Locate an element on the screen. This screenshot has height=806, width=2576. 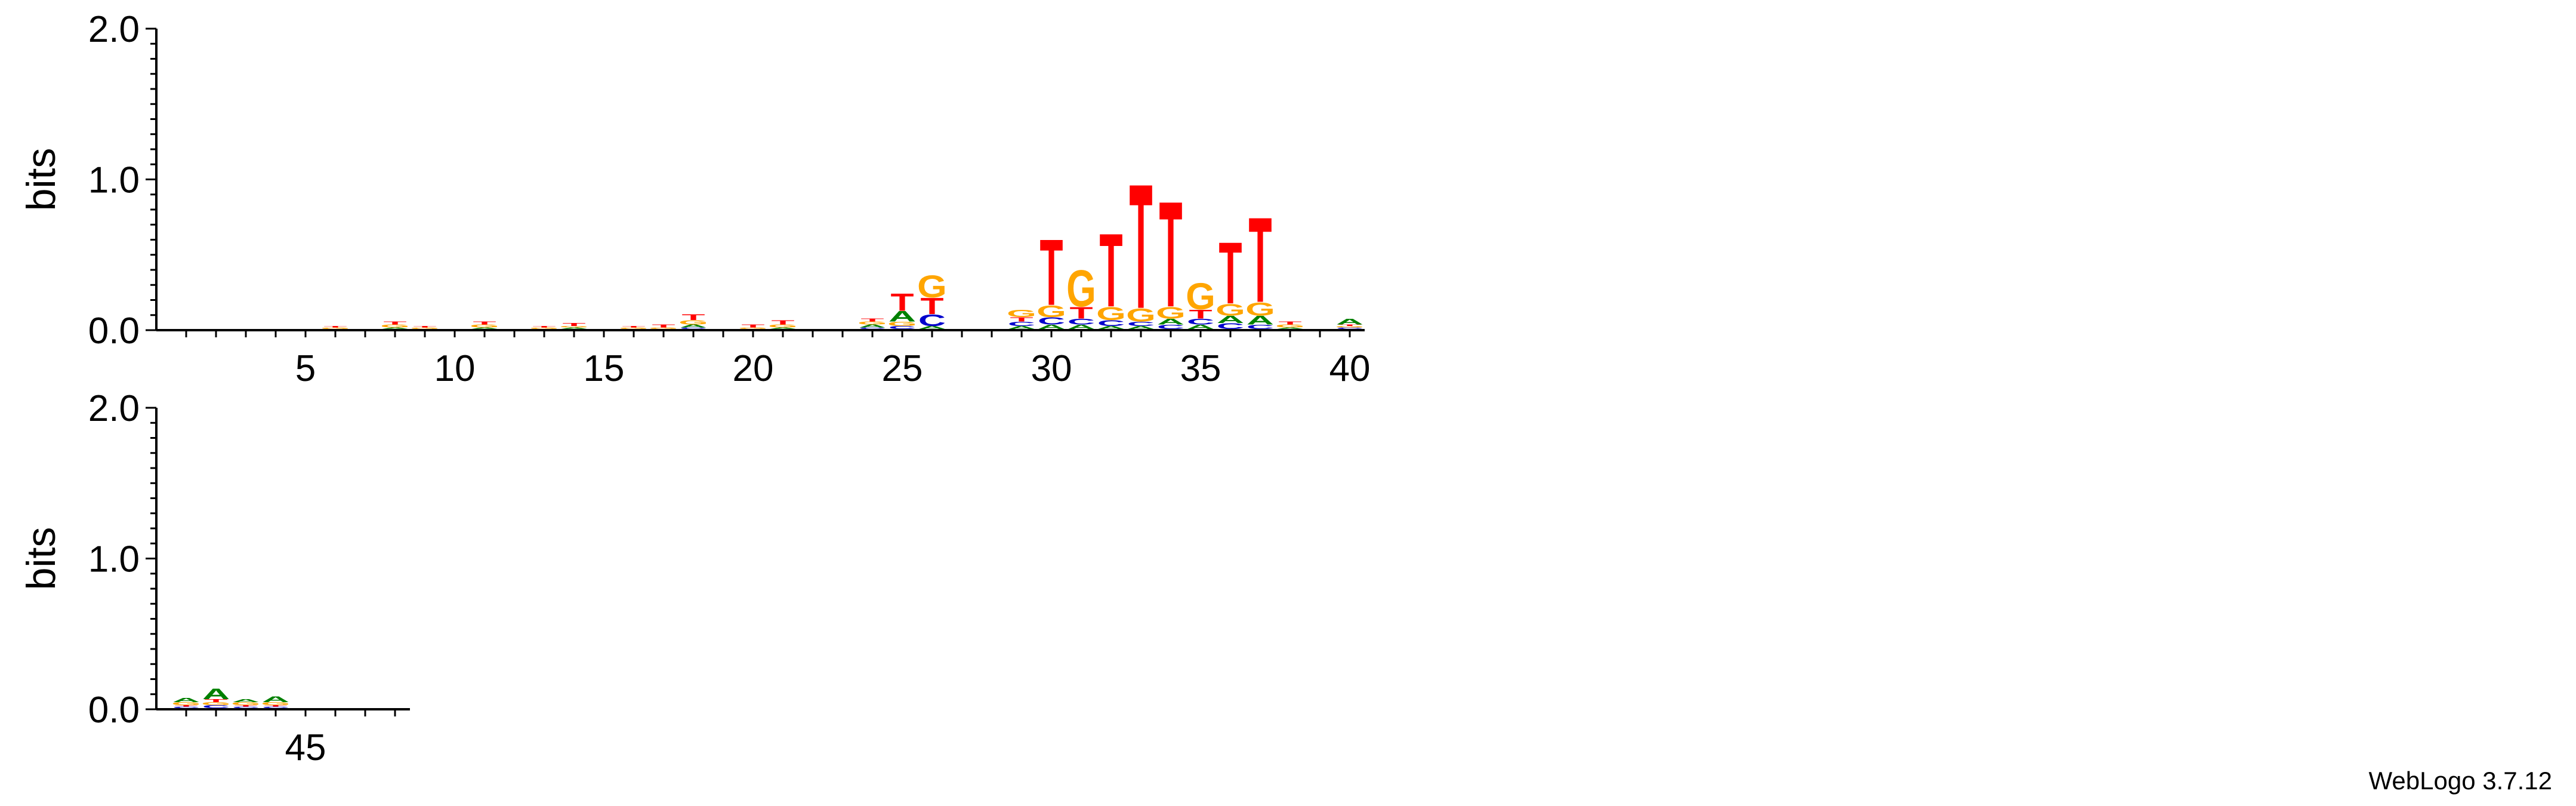
y-axis-label: bits is located at coordinates (41, 558).